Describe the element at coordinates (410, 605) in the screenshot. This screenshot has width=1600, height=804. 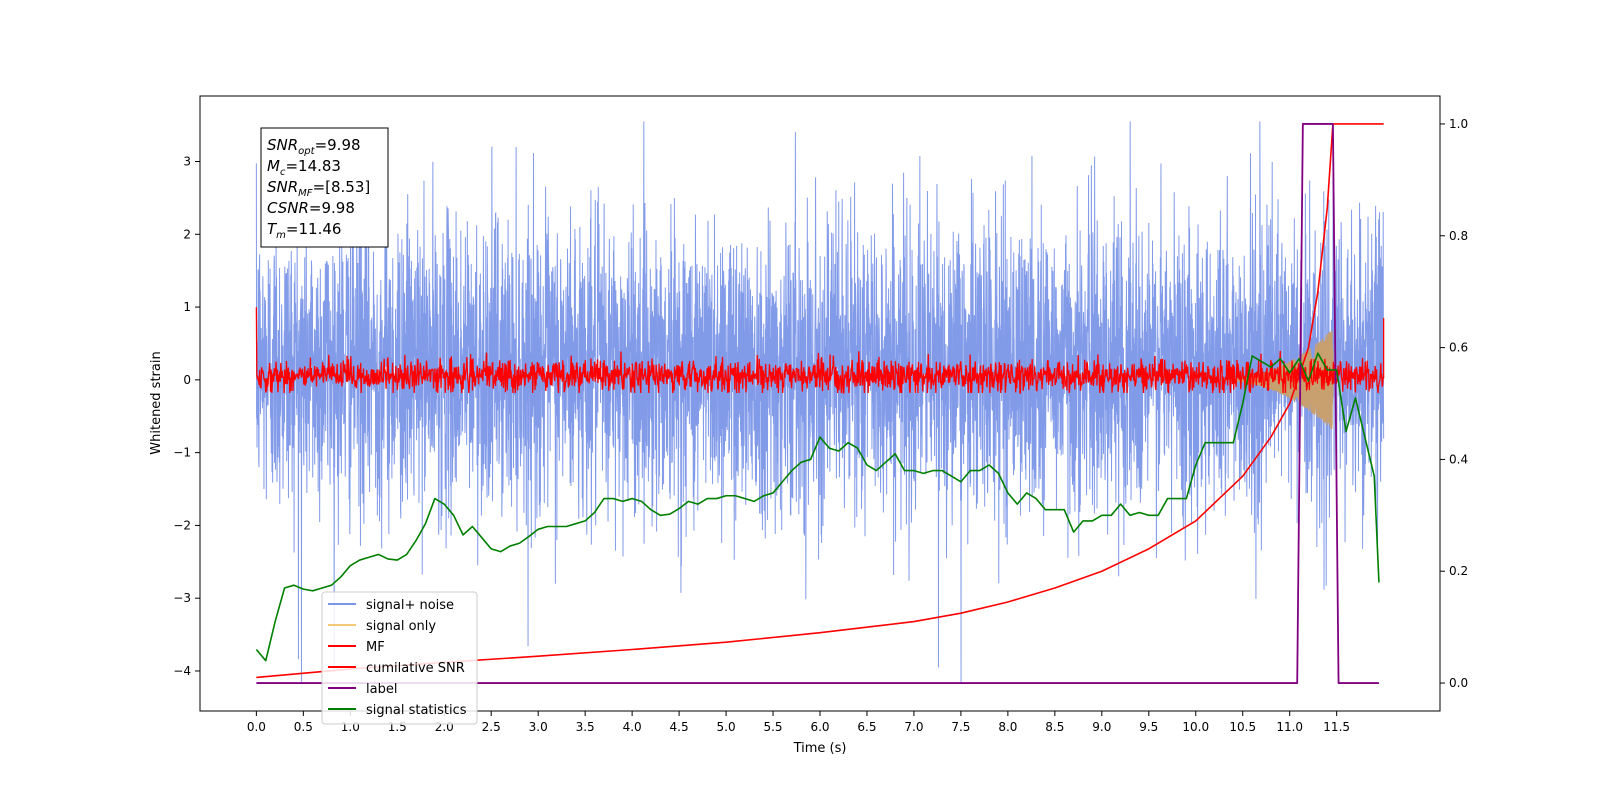
I see `legend-label: signal+ noise` at that location.